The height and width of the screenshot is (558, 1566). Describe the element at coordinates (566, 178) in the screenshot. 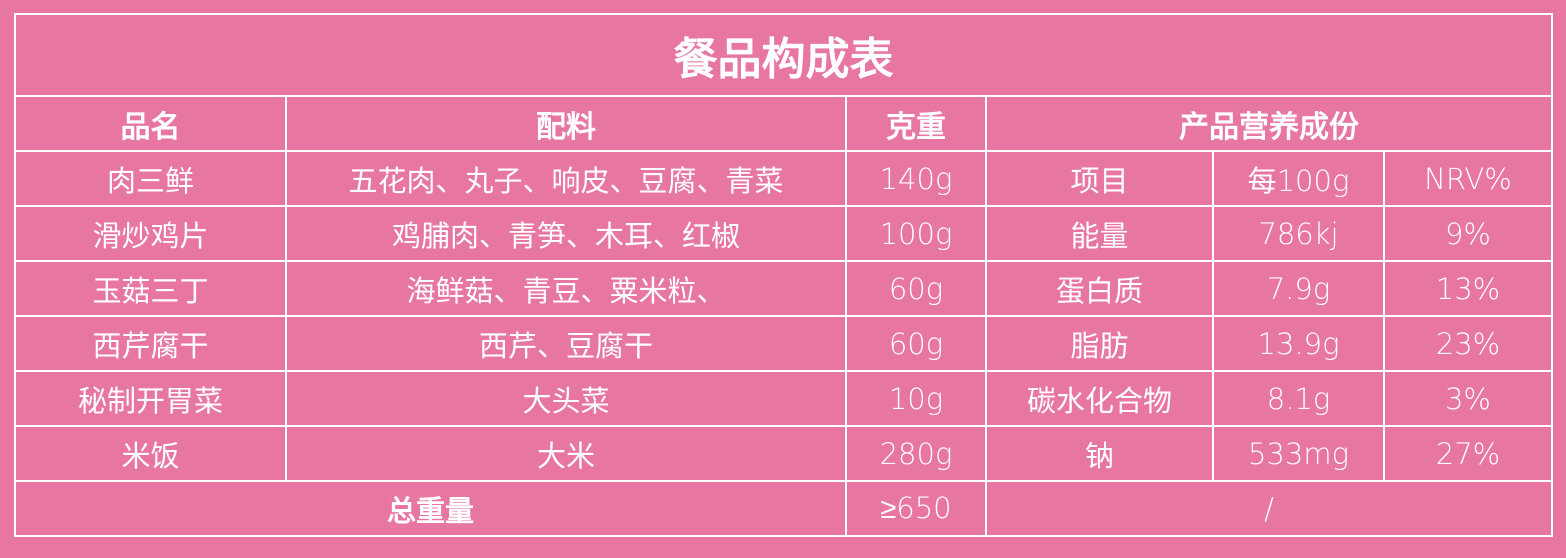

I see `dish-ingredients: 五花肉、丸子、响皮、豆腐、青菜` at that location.